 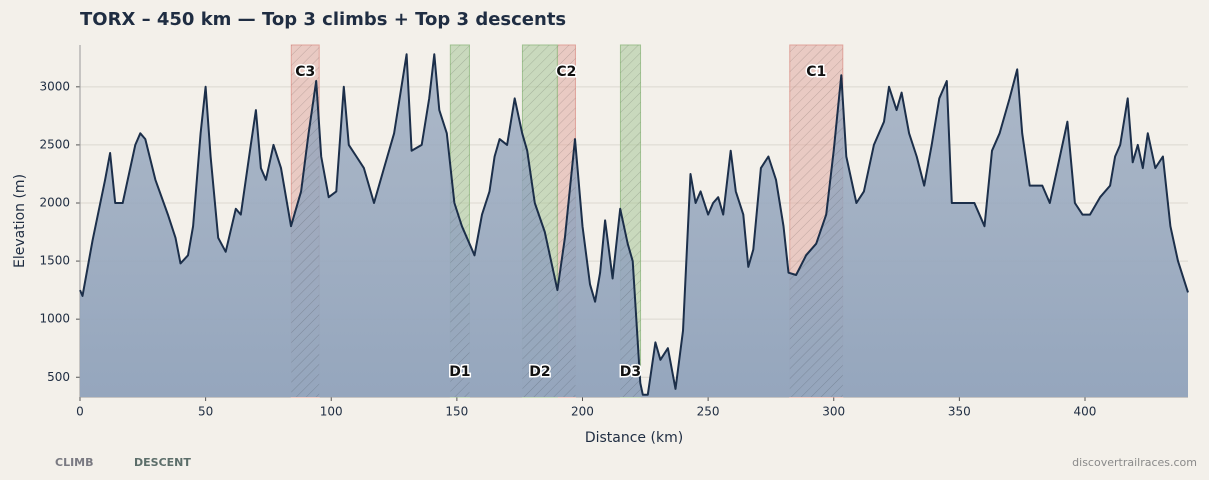 I want to click on y-tick-label: 3000, so click(x=54, y=86).